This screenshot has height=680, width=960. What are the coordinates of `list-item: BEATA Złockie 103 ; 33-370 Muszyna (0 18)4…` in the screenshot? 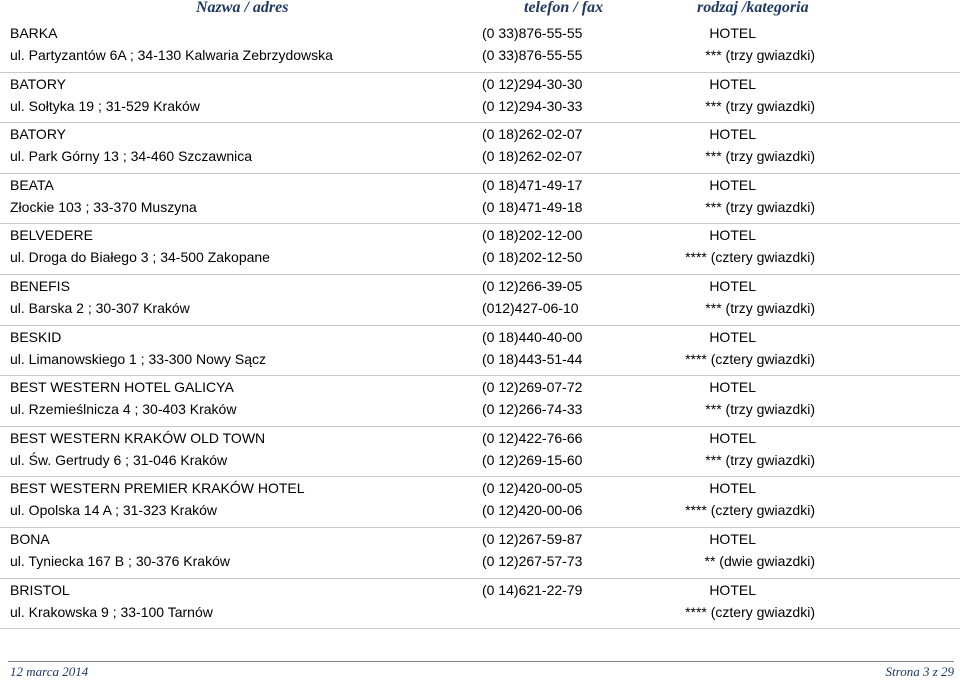 It's located at (480, 199).